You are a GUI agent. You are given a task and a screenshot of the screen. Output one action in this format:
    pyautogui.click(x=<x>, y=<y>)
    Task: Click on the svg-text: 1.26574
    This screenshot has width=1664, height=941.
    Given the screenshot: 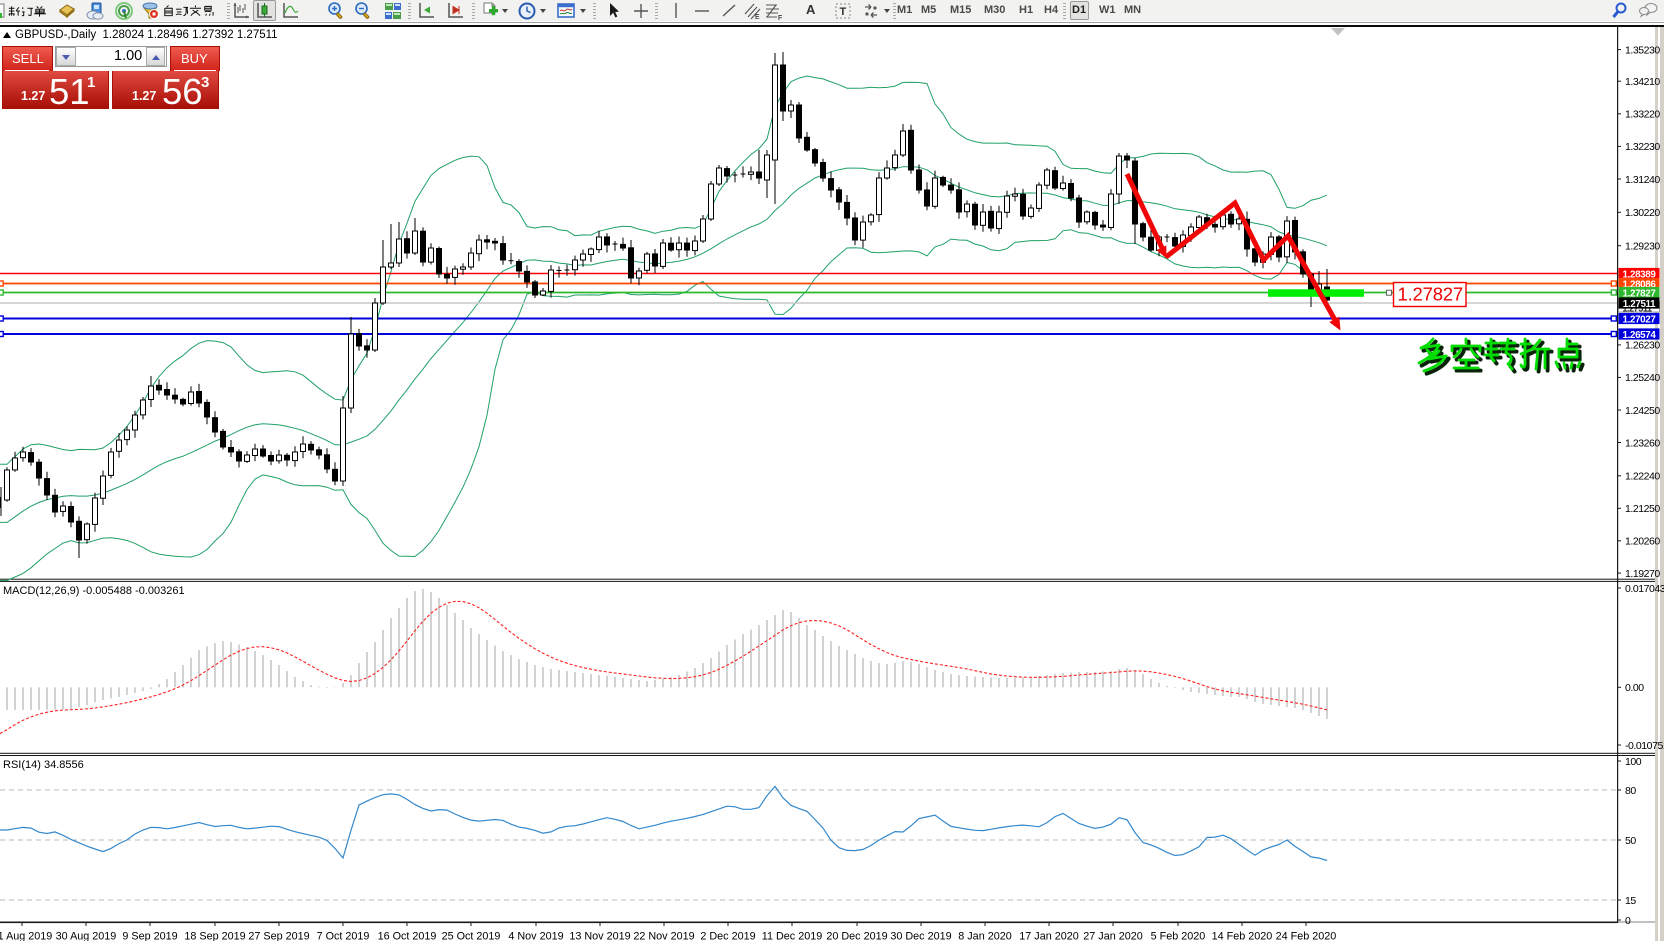 What is the action you would take?
    pyautogui.click(x=1640, y=335)
    